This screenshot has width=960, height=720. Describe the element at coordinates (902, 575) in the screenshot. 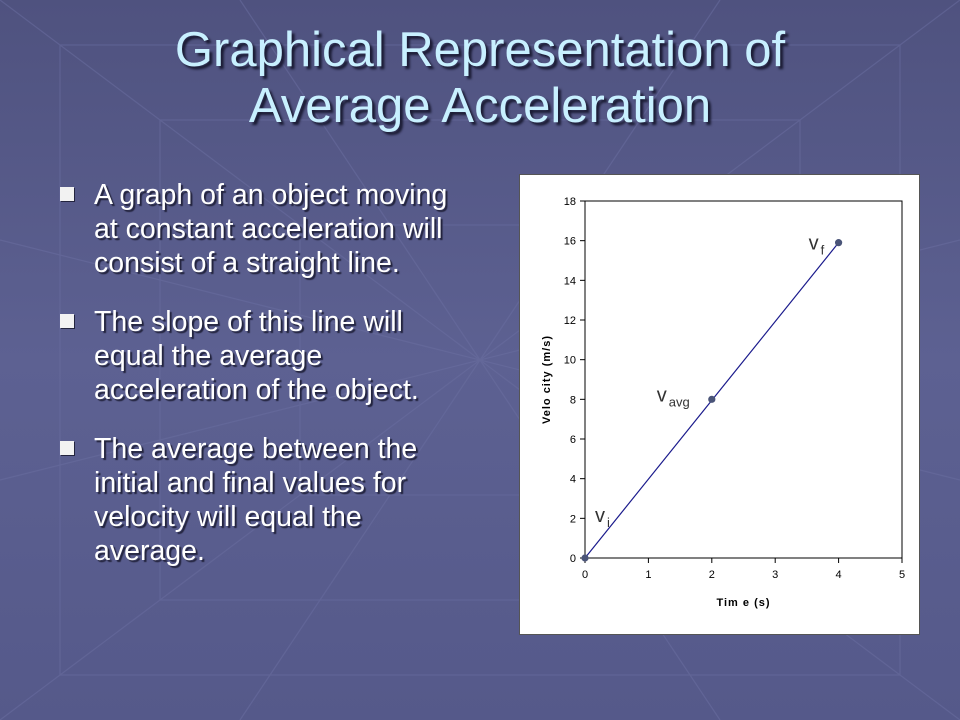

I see `x-tick-label: 5` at that location.